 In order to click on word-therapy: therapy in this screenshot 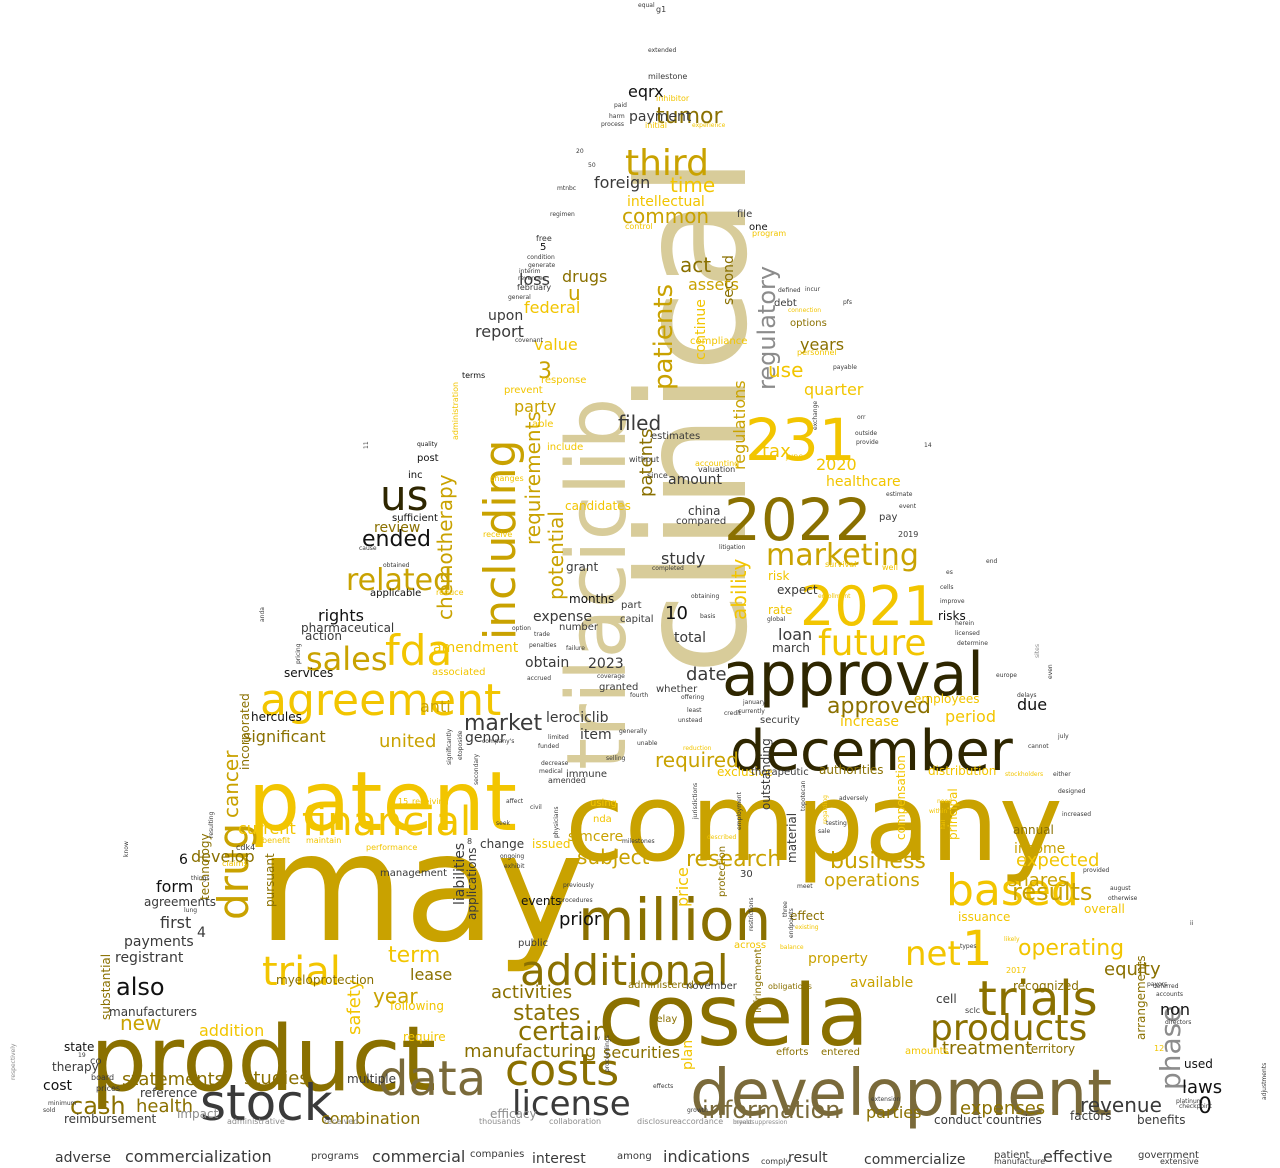, I will do `click(75, 1067)`.